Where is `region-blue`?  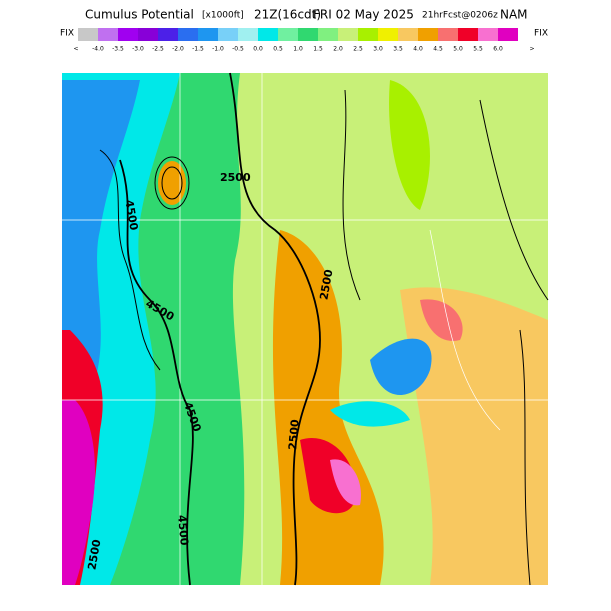 region-blue is located at coordinates (101, 230).